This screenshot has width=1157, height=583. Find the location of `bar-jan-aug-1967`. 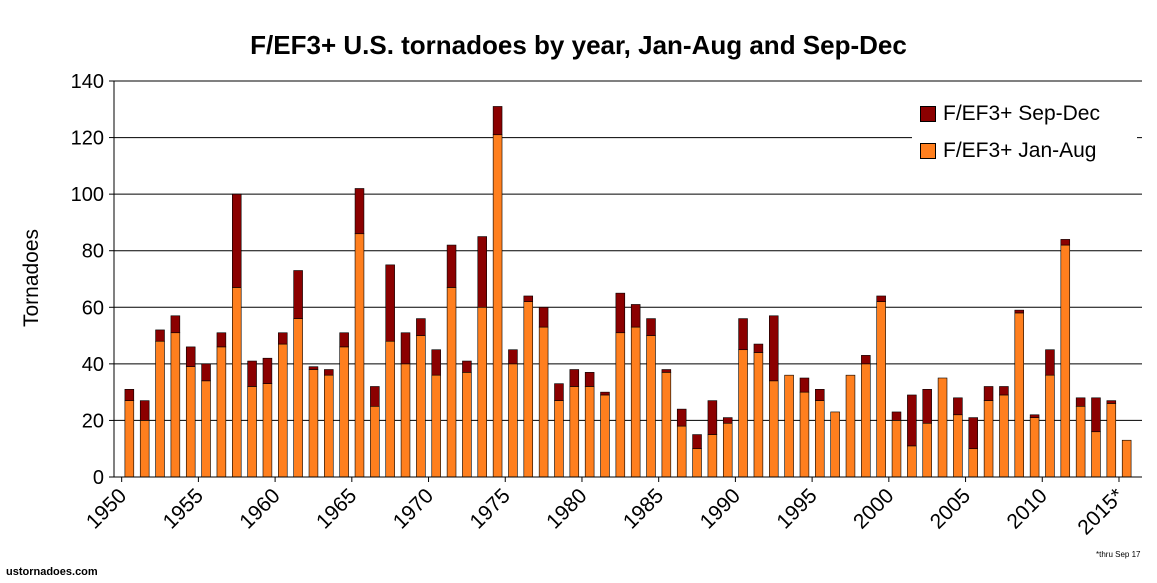

bar-jan-aug-1967 is located at coordinates (390, 409).